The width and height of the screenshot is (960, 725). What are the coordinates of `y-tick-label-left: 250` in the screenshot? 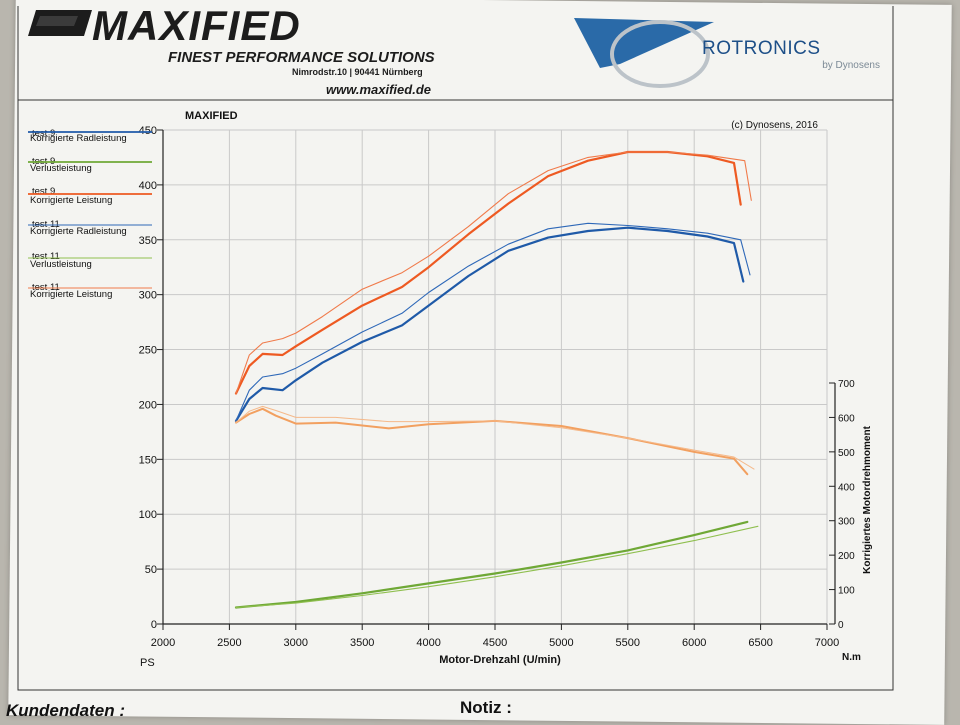 It's located at (148, 351).